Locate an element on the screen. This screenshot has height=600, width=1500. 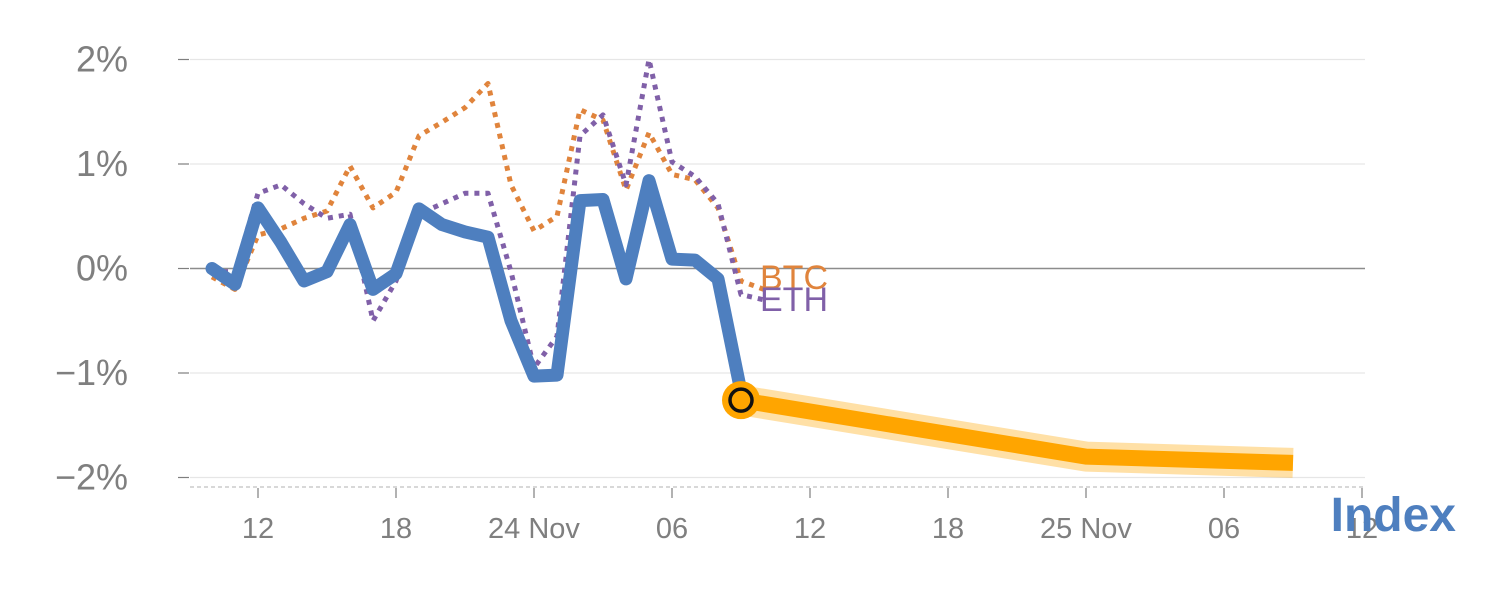
current-point-marker is located at coordinates (741, 400).